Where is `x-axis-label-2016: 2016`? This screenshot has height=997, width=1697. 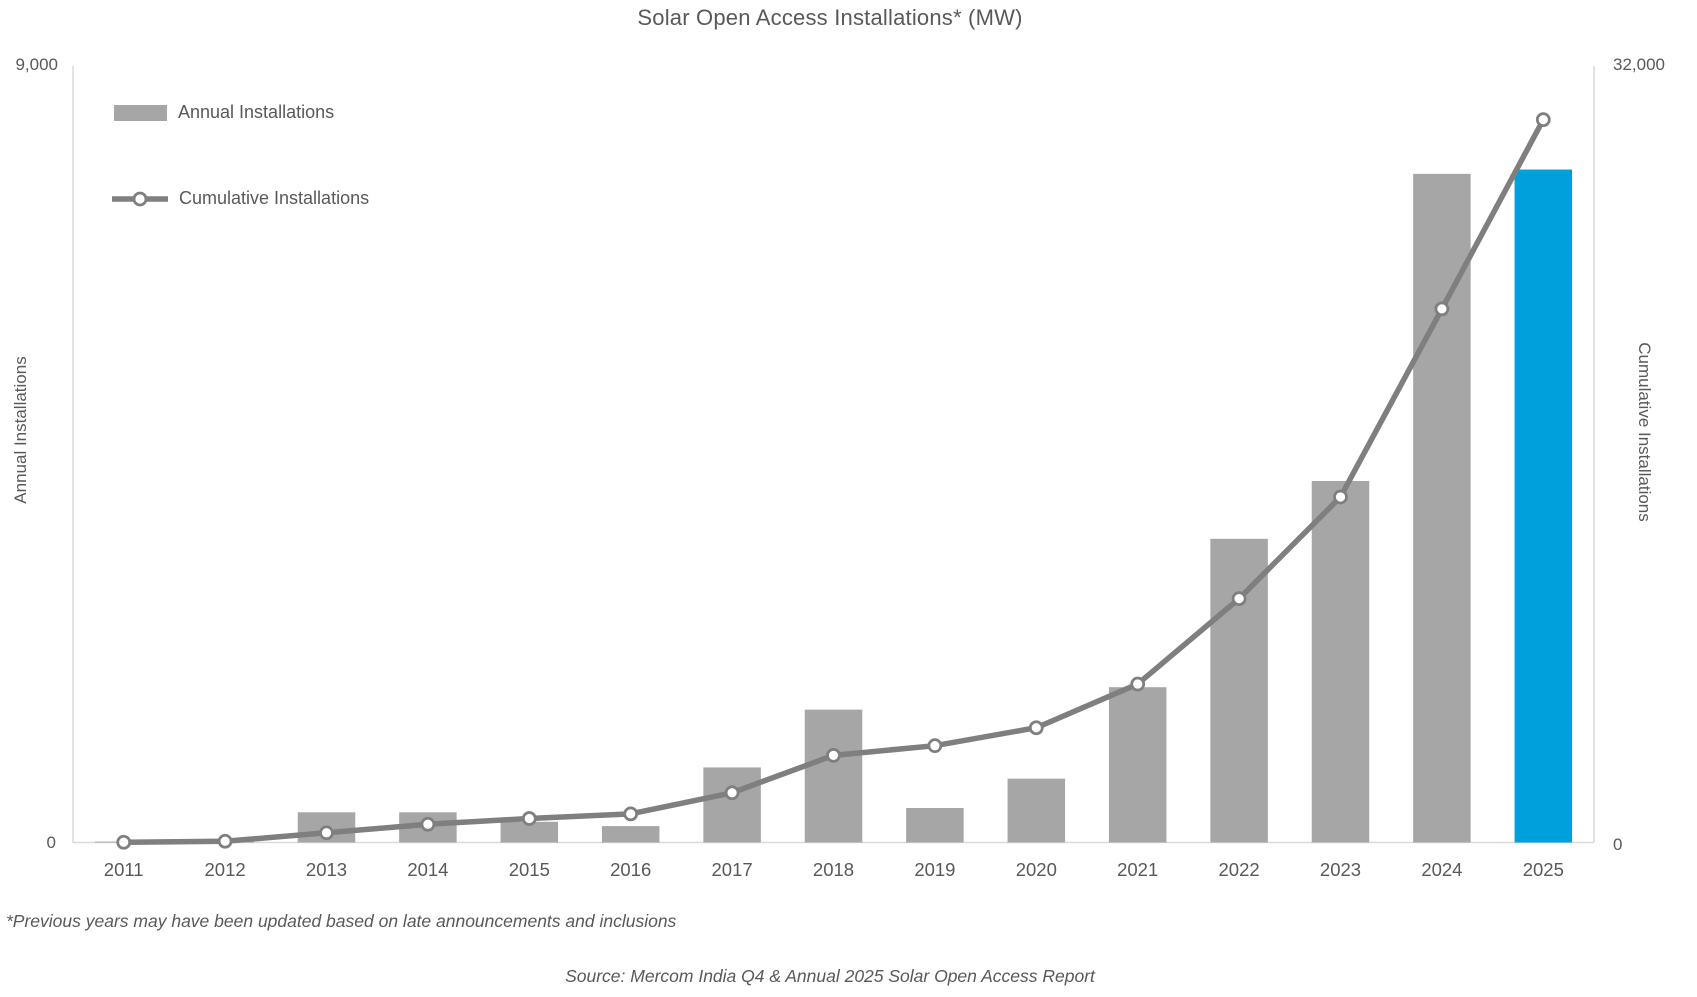 x-axis-label-2016: 2016 is located at coordinates (630, 869).